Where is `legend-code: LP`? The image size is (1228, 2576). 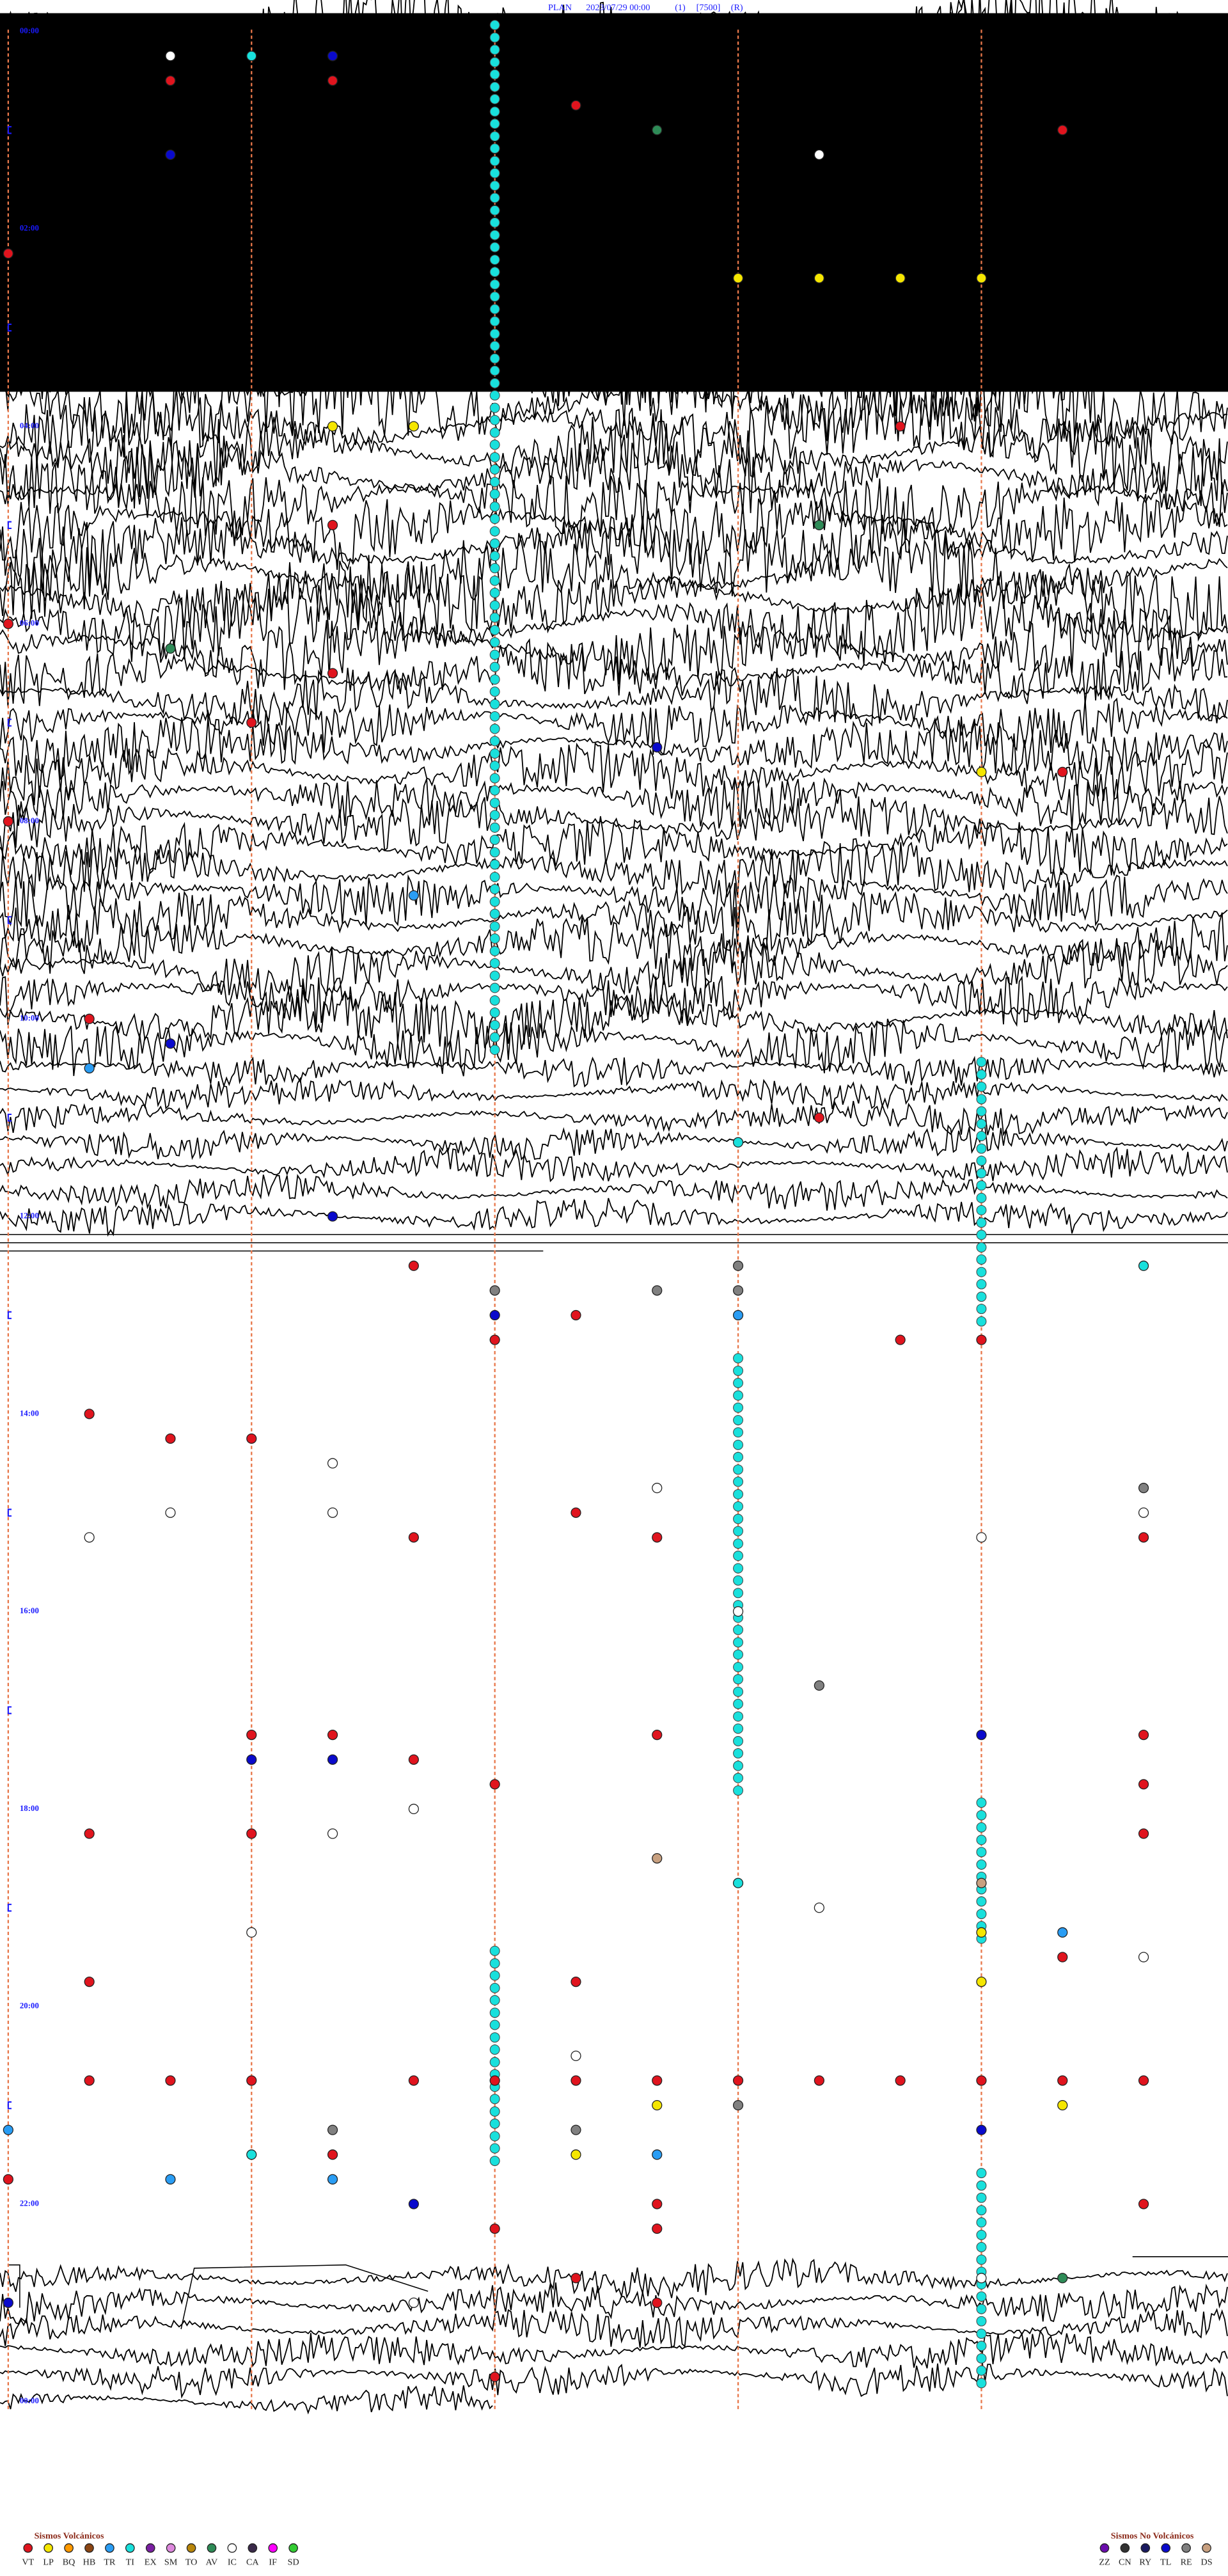 legend-code: LP is located at coordinates (48, 2562).